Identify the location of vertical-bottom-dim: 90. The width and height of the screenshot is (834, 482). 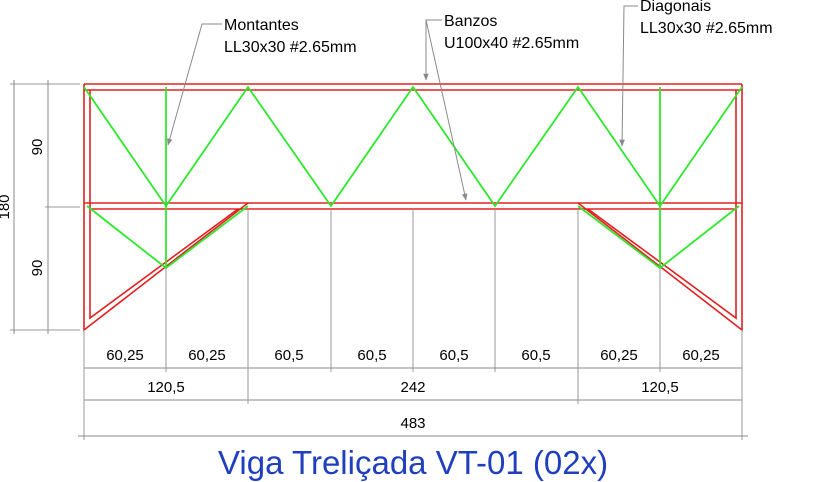
(37, 268).